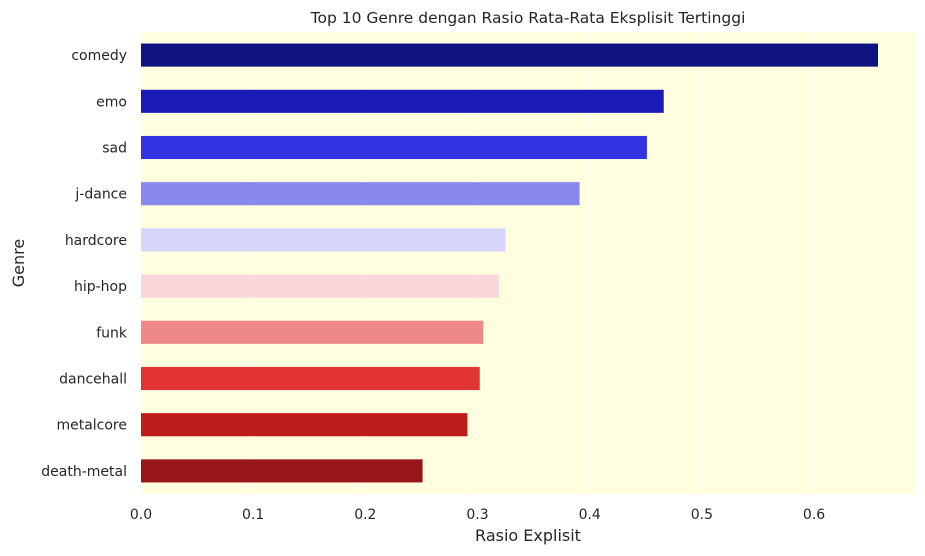 This screenshot has height=556, width=925. I want to click on y-tick-label: metalcore, so click(91, 426).